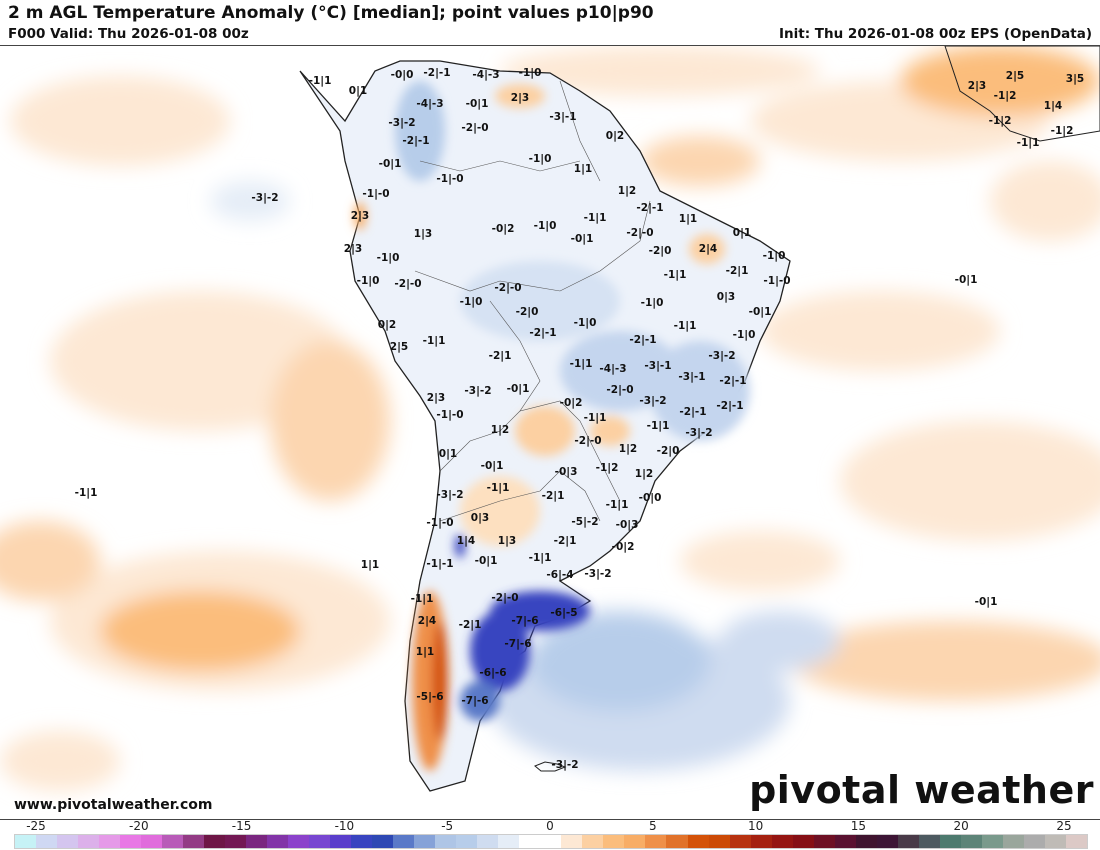  I want to click on point-value-label: -3|-1, so click(563, 117).